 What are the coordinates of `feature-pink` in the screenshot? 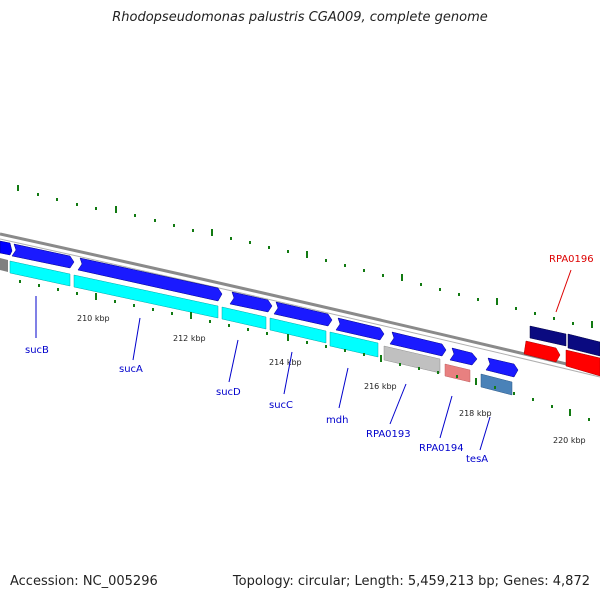 It's located at (457, 373).